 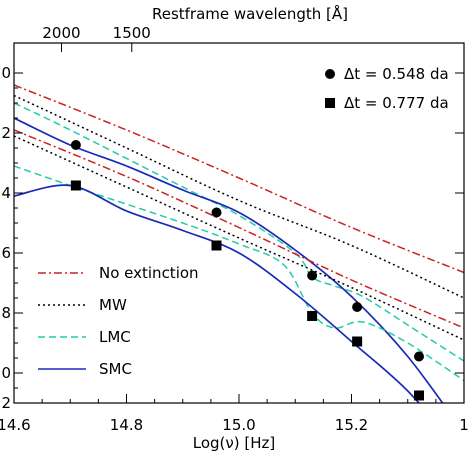 What do you see at coordinates (396, 103) in the screenshot?
I see `legend-label-square: Δt = 0.777 da` at bounding box center [396, 103].